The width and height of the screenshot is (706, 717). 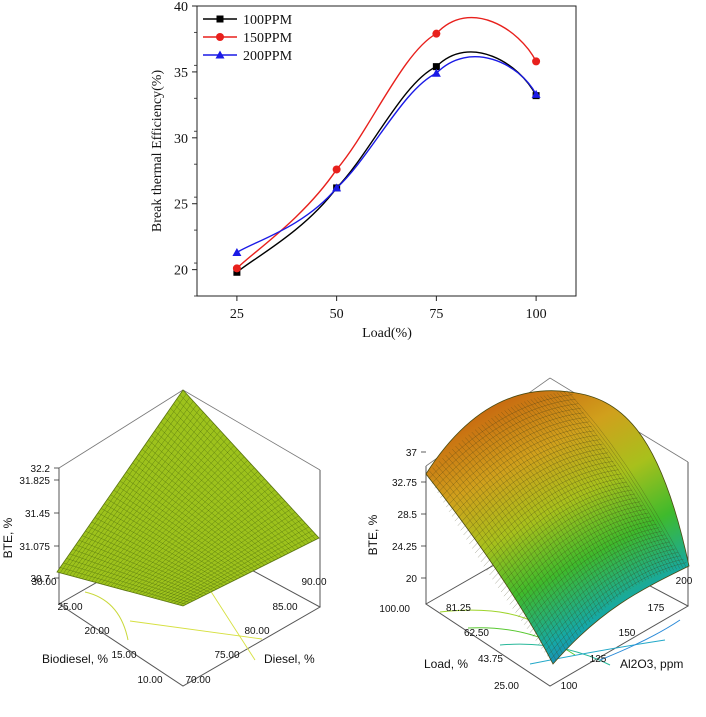 I want to click on al2o3-tick-label: 200, so click(x=684, y=581).